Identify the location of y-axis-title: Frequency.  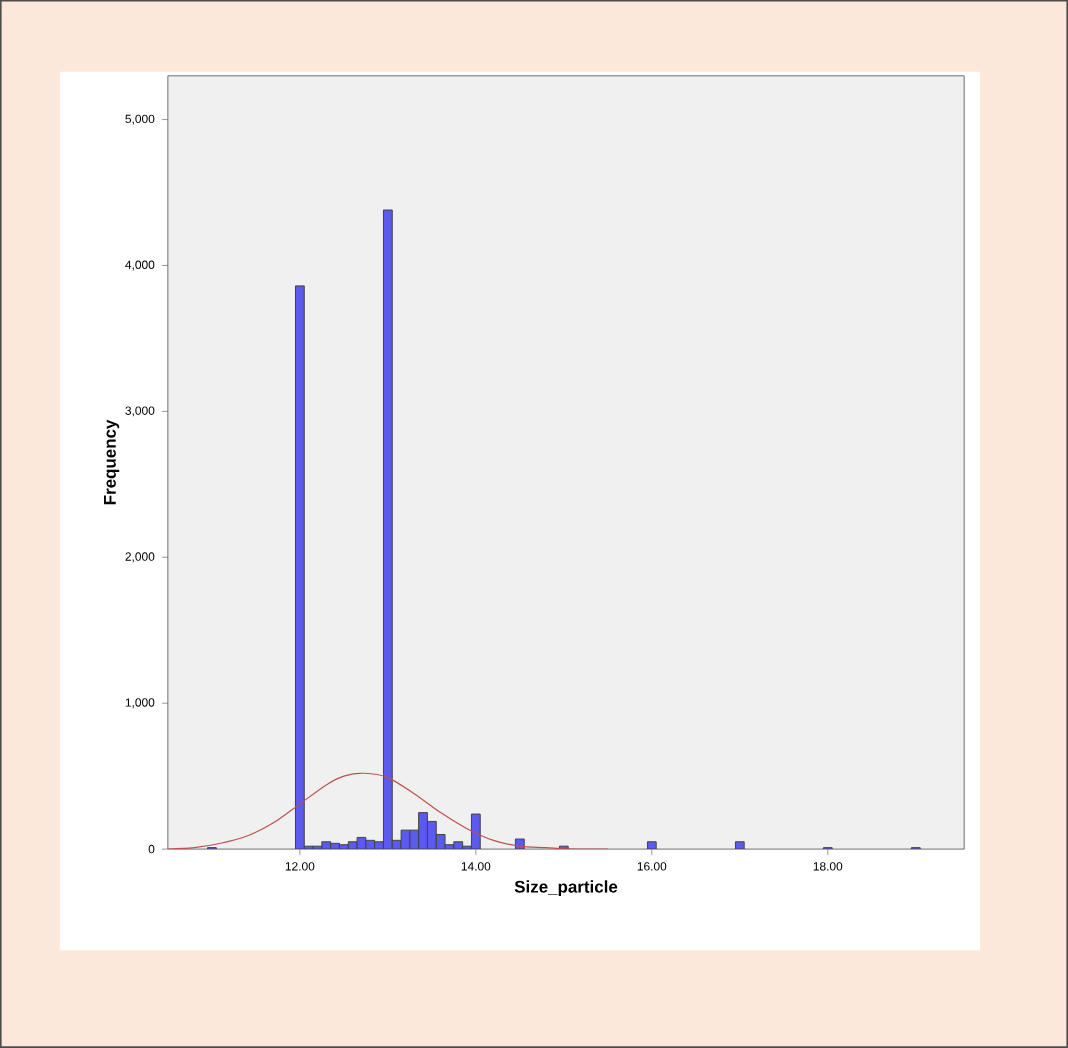
(112, 462).